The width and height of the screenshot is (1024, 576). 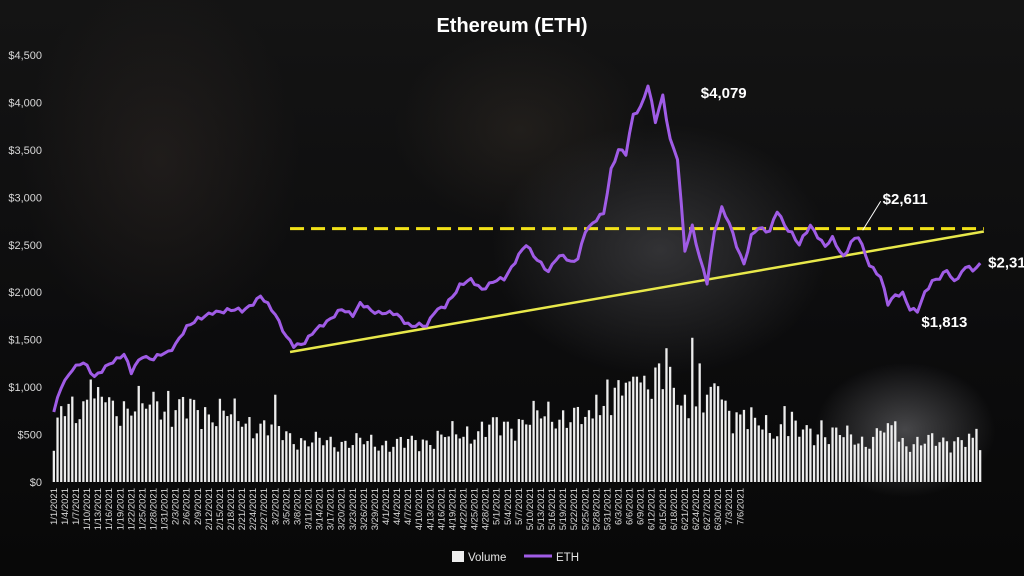 What do you see at coordinates (724, 93) in the screenshot?
I see `value-callout: $4,079` at bounding box center [724, 93].